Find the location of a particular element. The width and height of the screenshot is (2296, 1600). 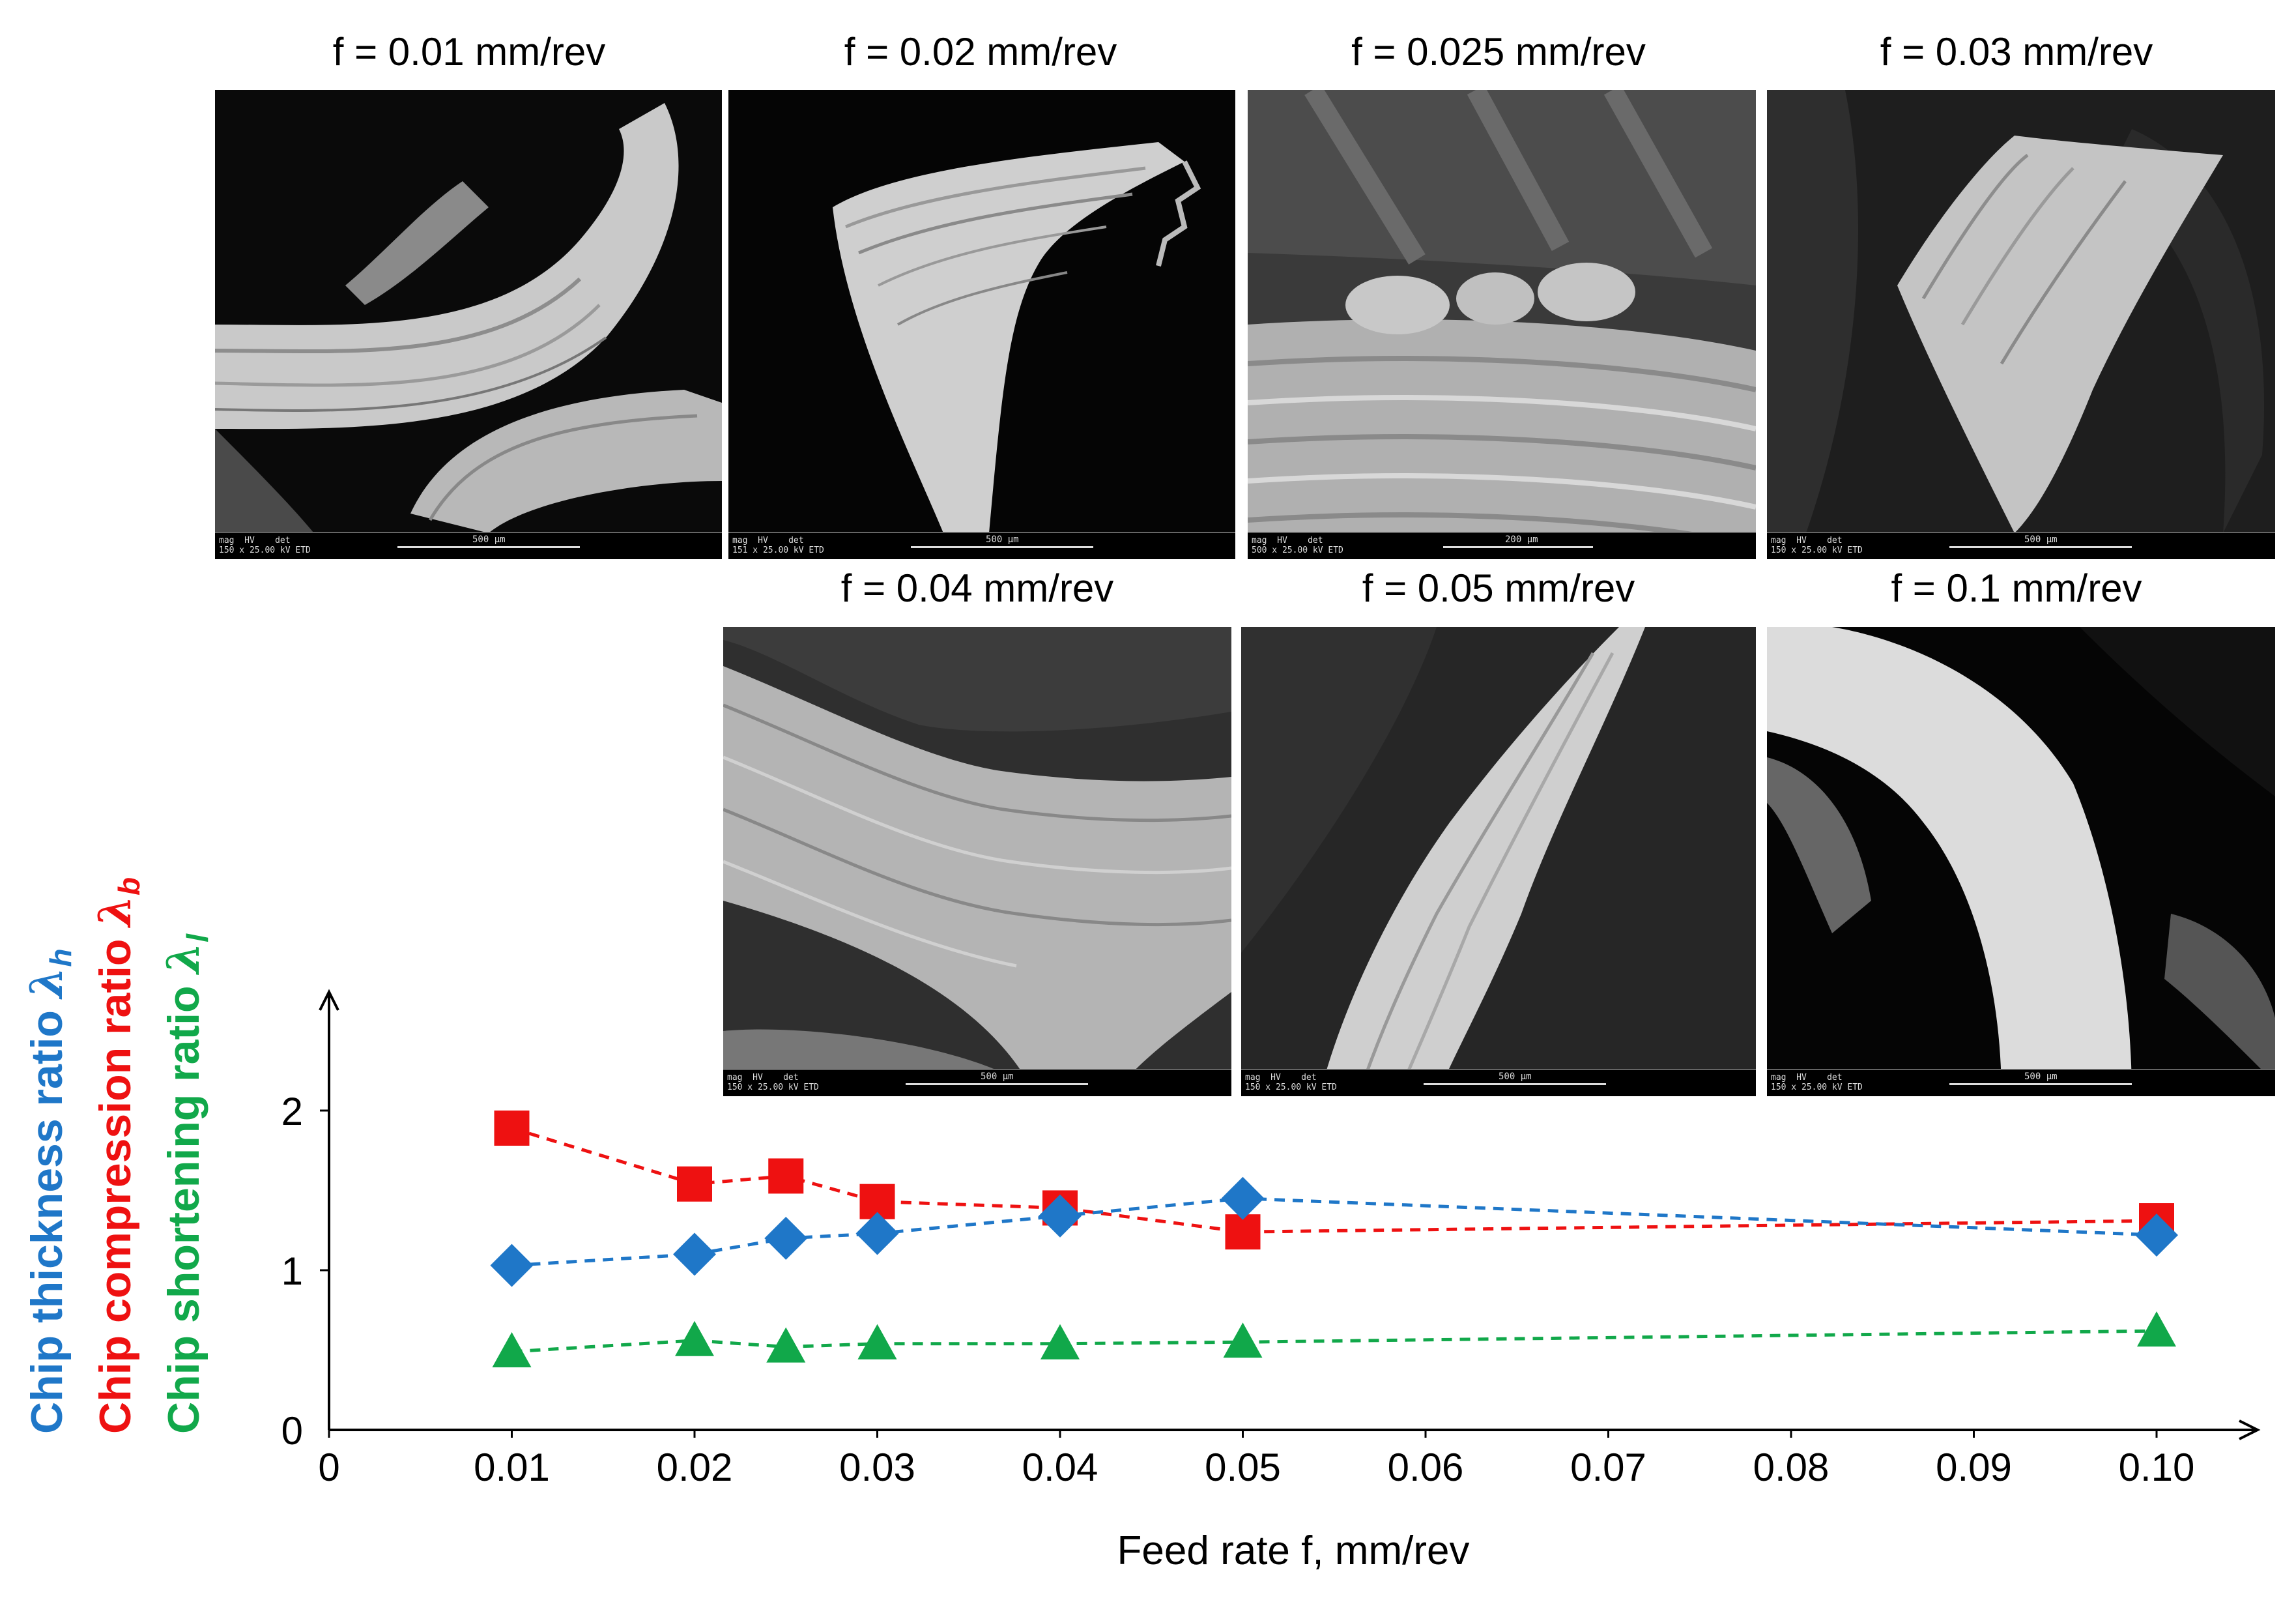

x-tick-label: 0.10 is located at coordinates (2157, 1467).